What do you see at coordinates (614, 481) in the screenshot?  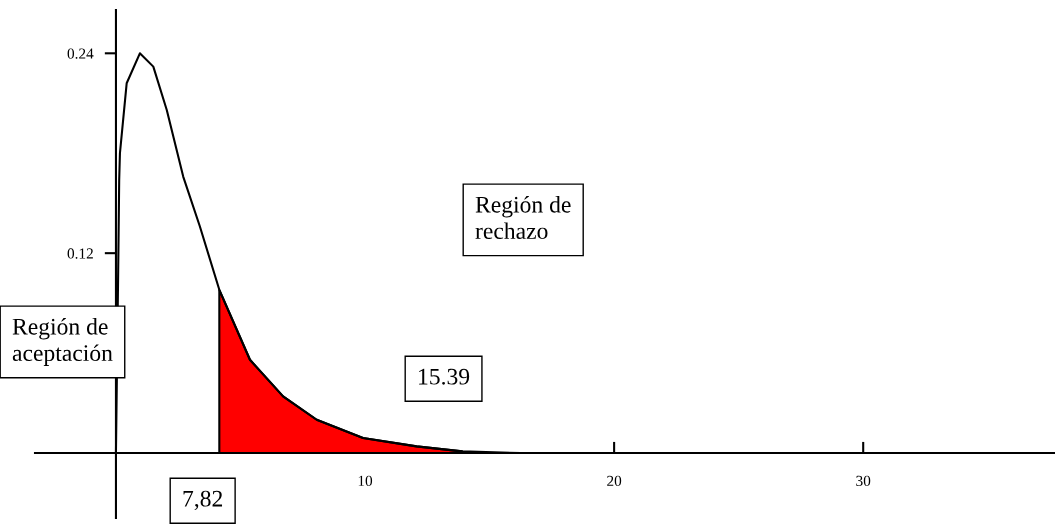 I see `x-tick-label: 20` at bounding box center [614, 481].